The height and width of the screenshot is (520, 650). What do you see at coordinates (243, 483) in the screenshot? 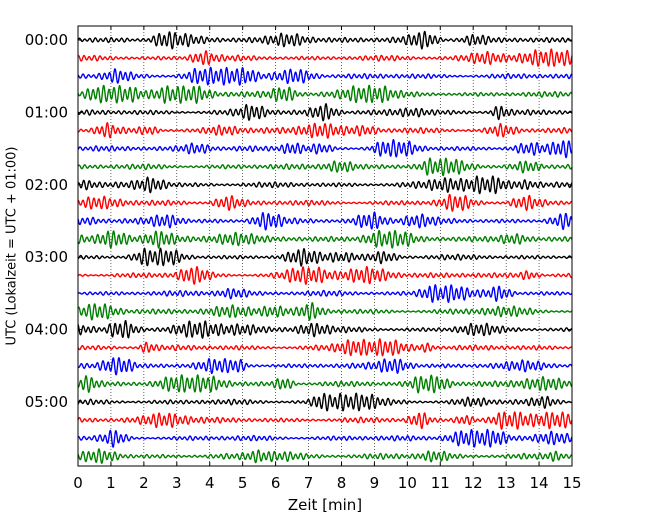
I see `x-tick-label: 5` at bounding box center [243, 483].